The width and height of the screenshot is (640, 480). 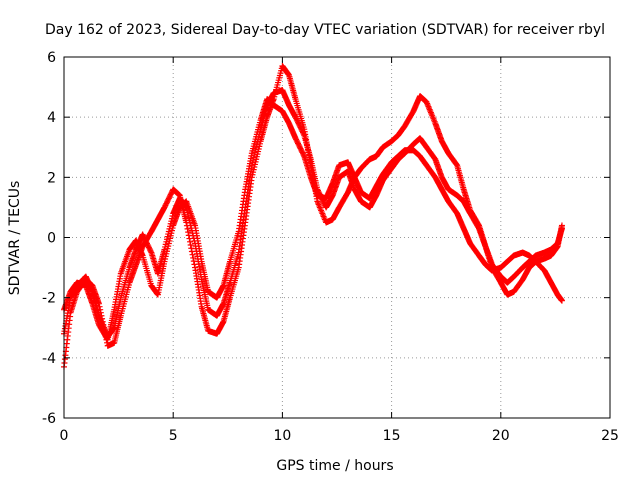 What do you see at coordinates (49, 419) in the screenshot?
I see `y-tick-label: -6` at bounding box center [49, 419].